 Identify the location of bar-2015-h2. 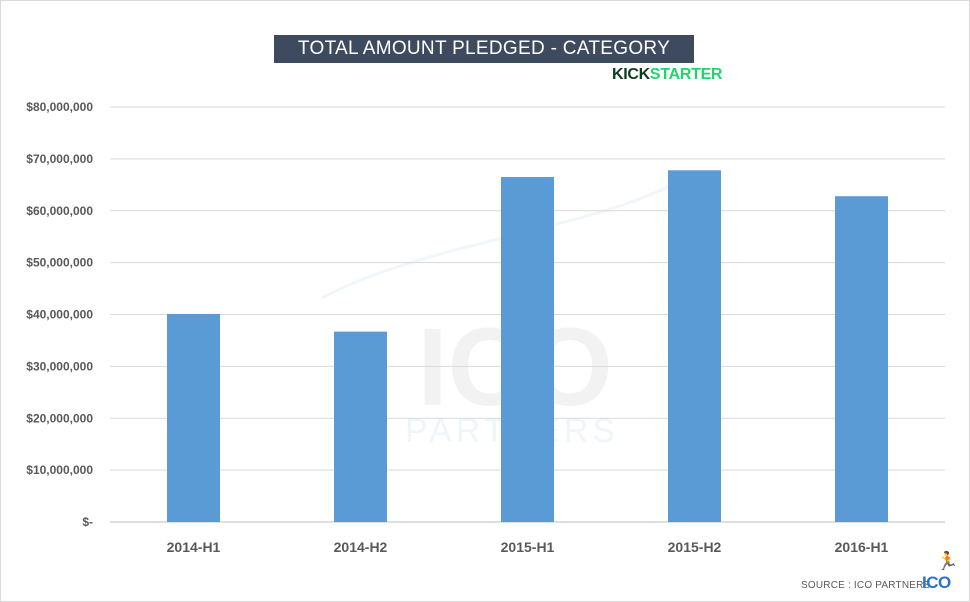
(694, 346).